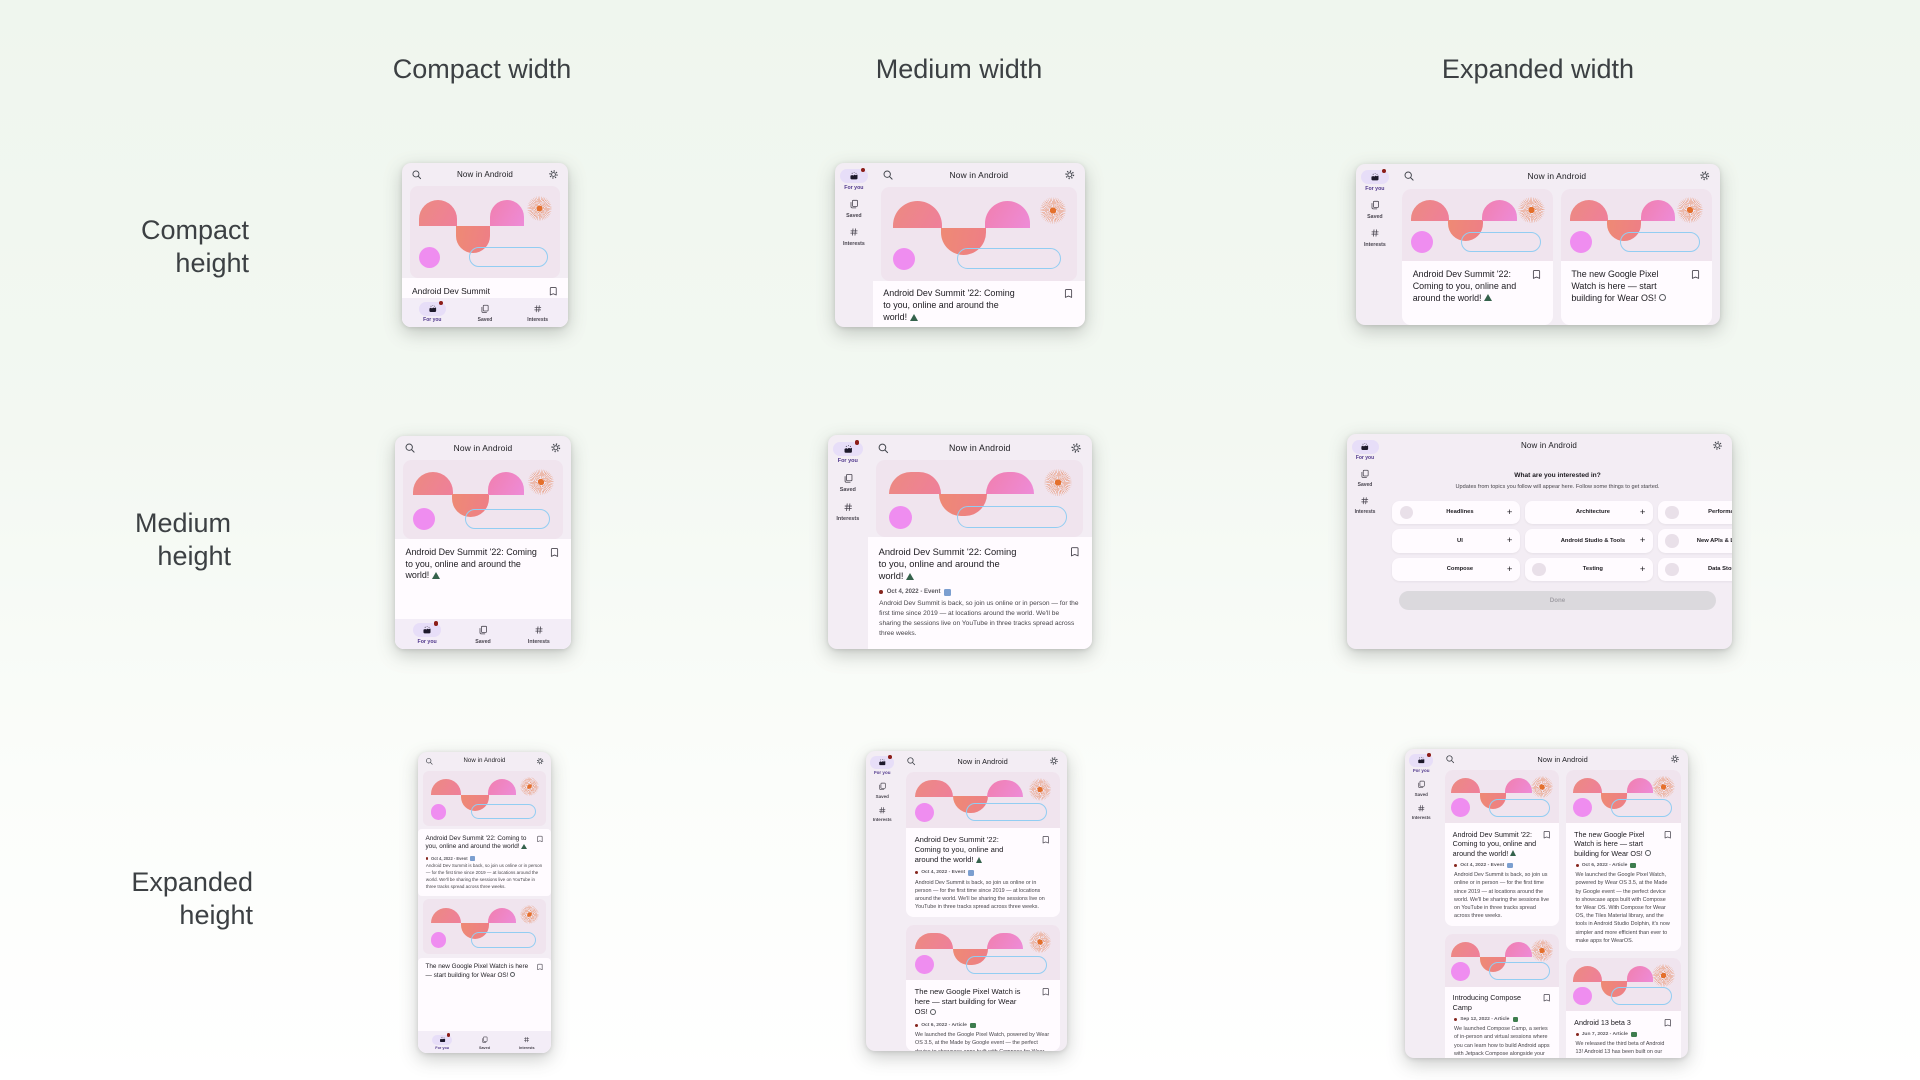 This screenshot has width=1920, height=1080. What do you see at coordinates (1456, 541) in the screenshot?
I see `topic-chip-ui: UI +` at bounding box center [1456, 541].